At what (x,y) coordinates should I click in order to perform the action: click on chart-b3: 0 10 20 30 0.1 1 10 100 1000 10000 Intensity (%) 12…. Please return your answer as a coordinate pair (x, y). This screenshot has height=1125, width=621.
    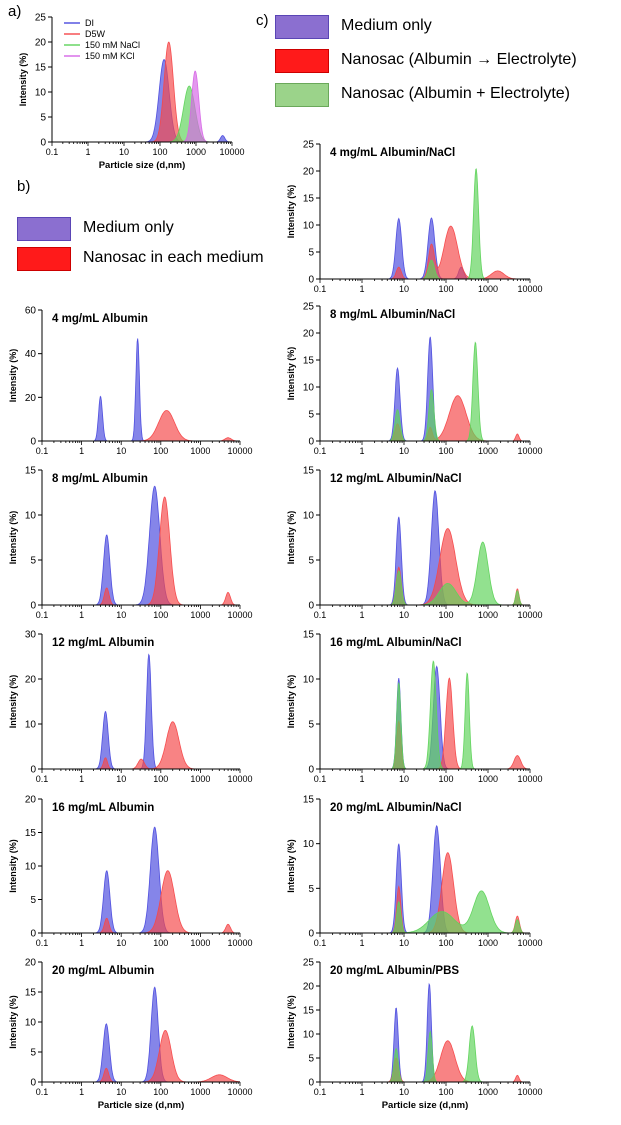
    Looking at the image, I should click on (130, 707).